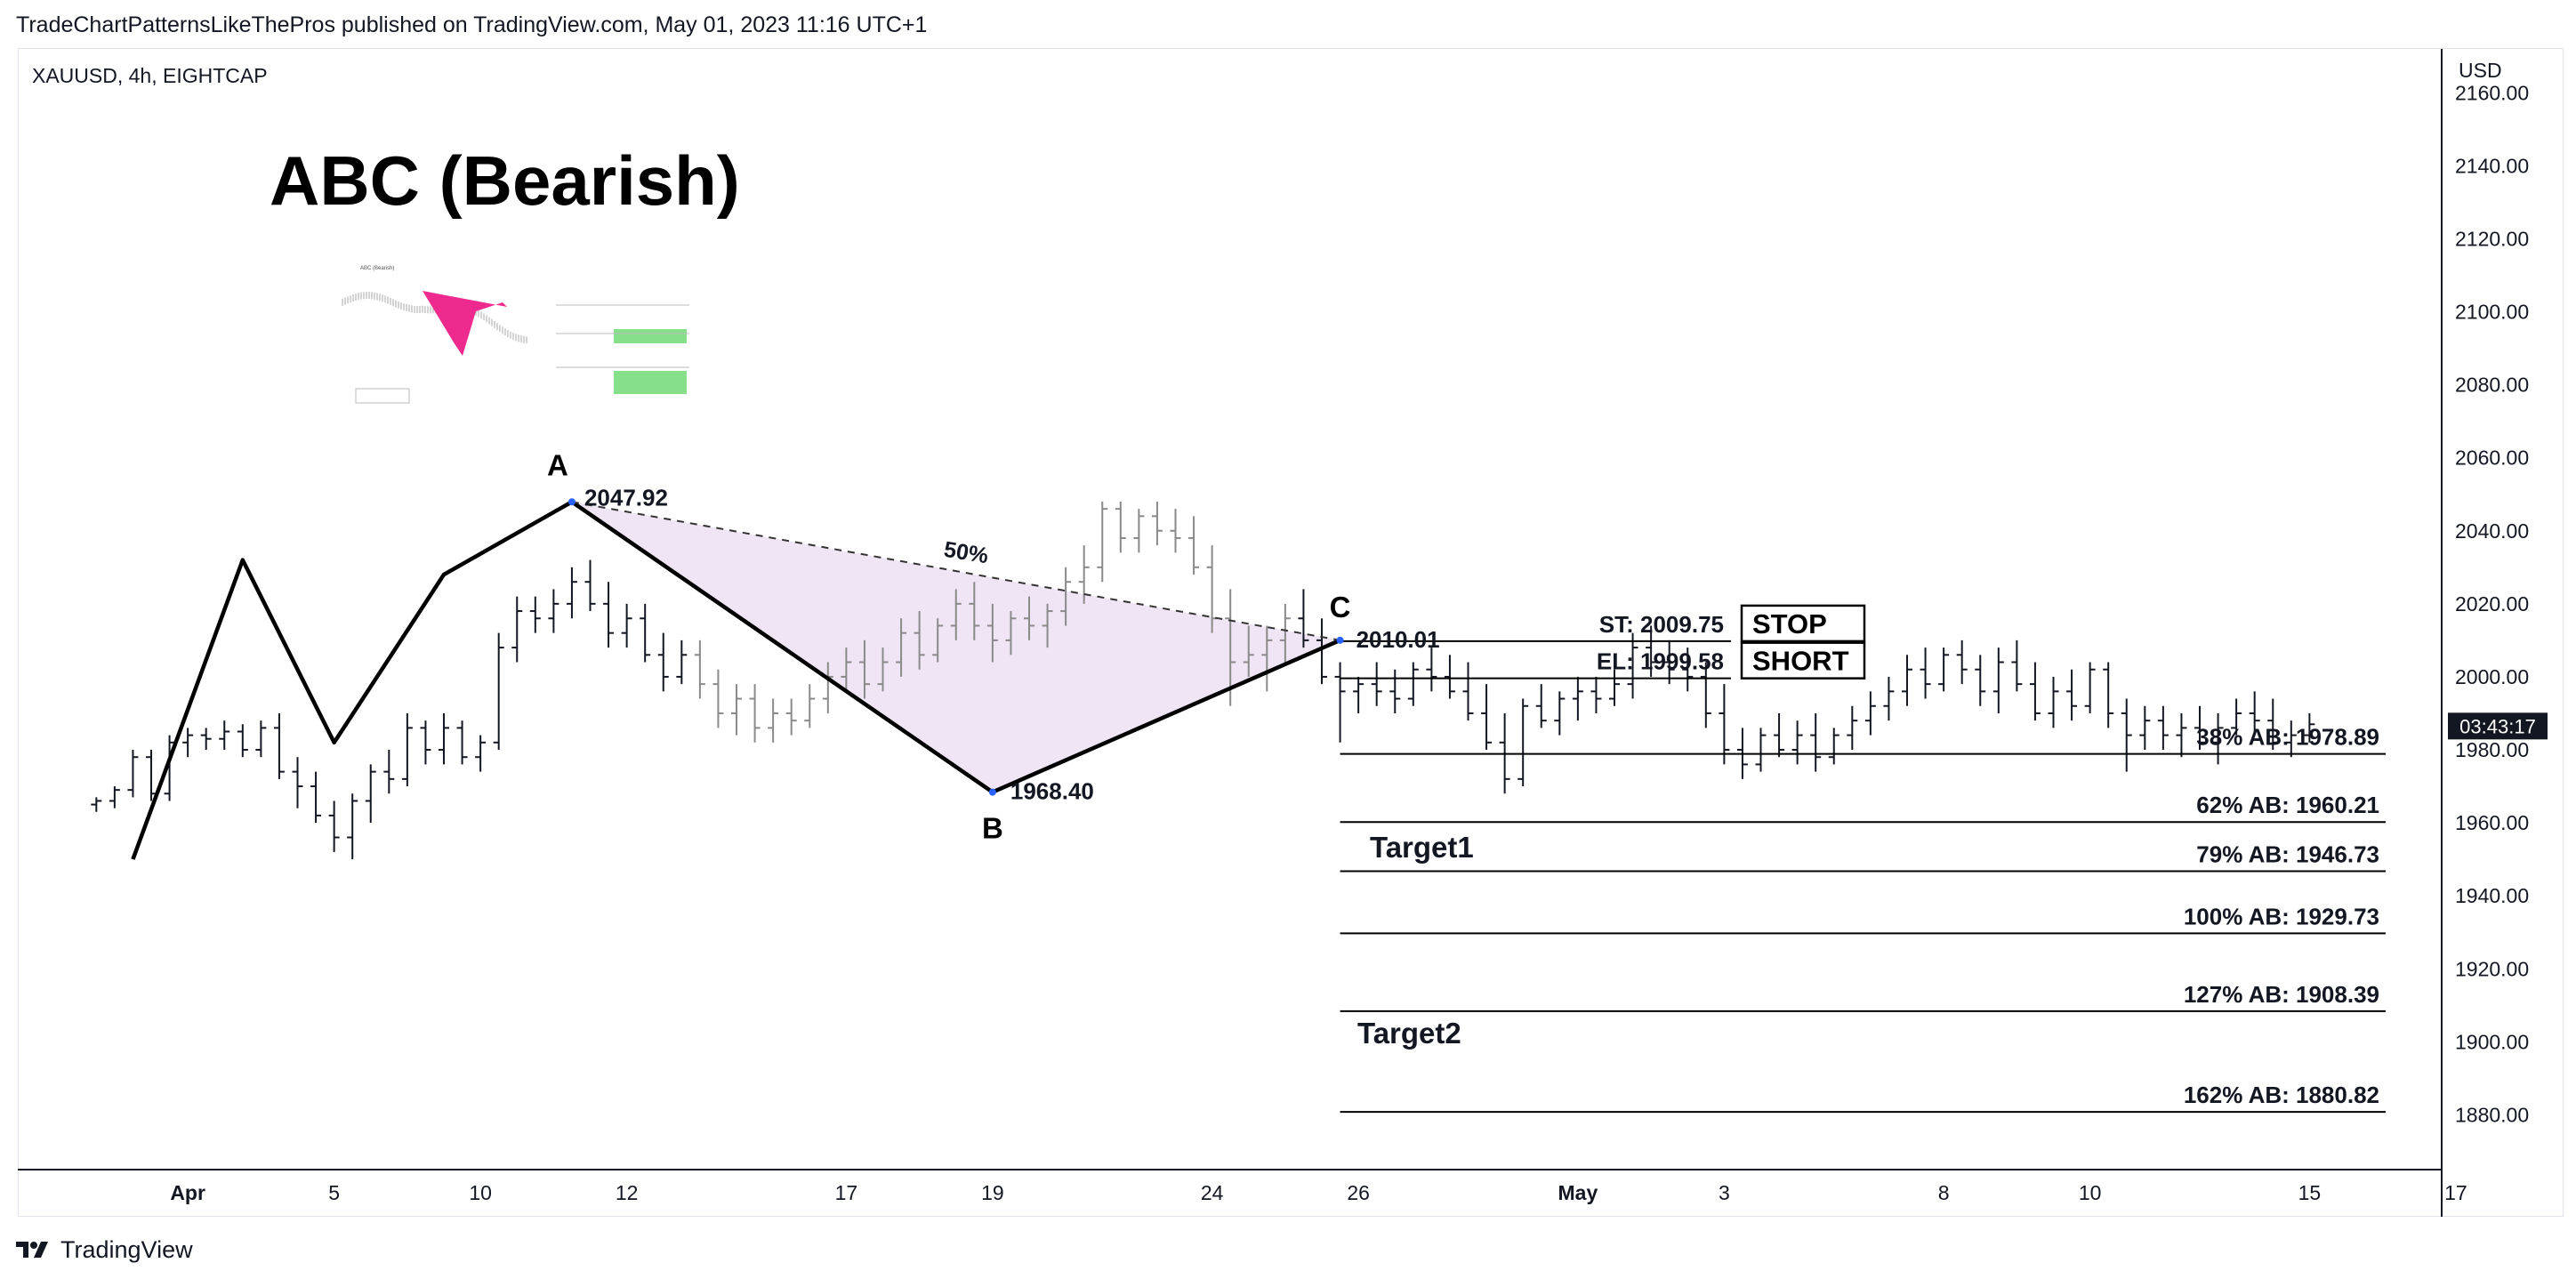 The width and height of the screenshot is (2576, 1279). I want to click on short-box: SHORT, so click(1803, 660).